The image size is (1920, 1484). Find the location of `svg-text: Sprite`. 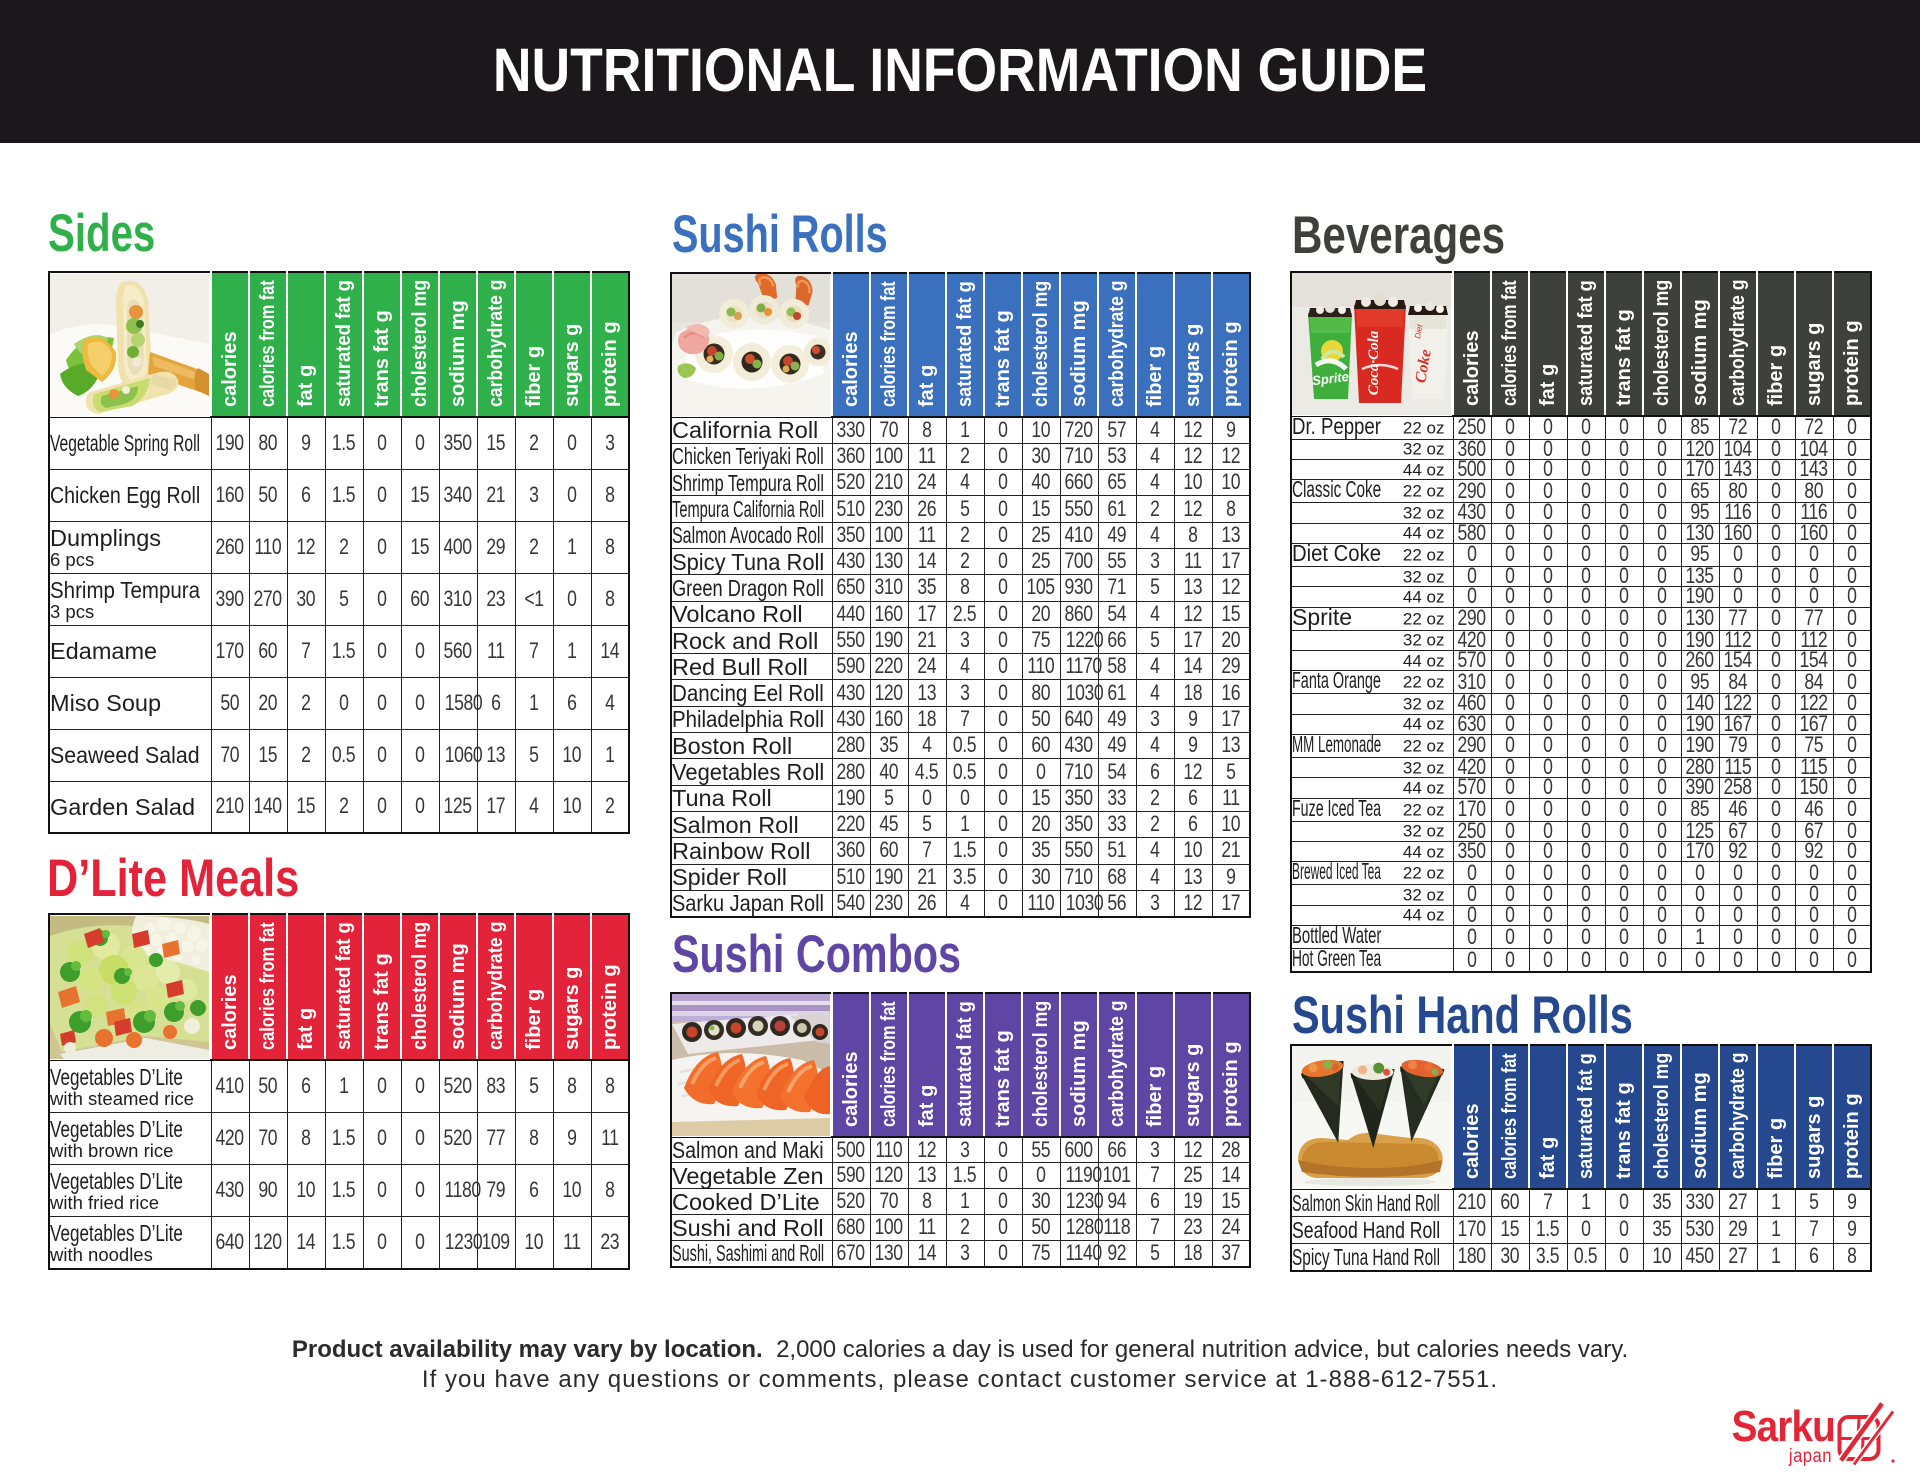

svg-text: Sprite is located at coordinates (1330, 378).